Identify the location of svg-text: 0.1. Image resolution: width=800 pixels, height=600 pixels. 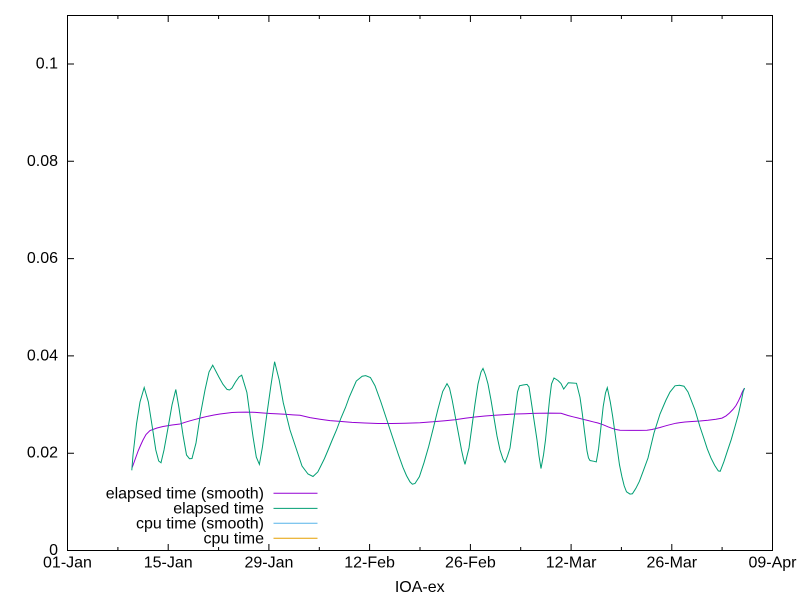
(47, 64).